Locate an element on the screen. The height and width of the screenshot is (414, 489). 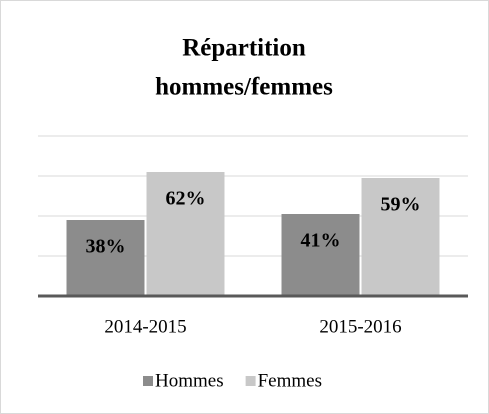
x-tick-label: 2014-2015 is located at coordinates (145, 326).